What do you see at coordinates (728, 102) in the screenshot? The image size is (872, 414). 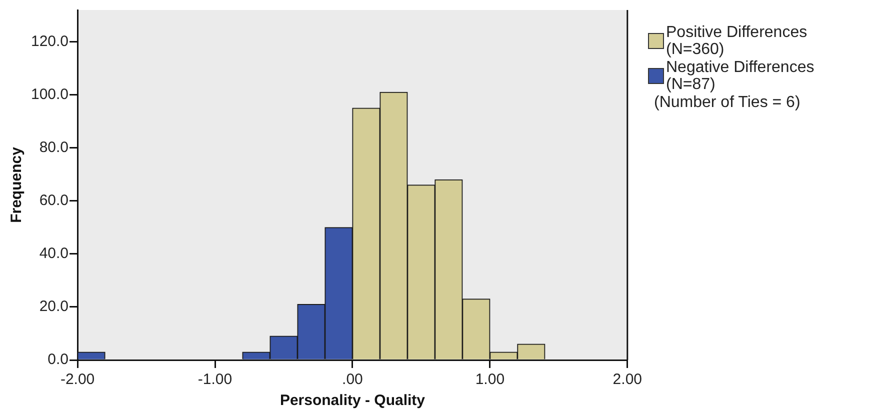 I see `text: (Number of Ties = 6)` at bounding box center [728, 102].